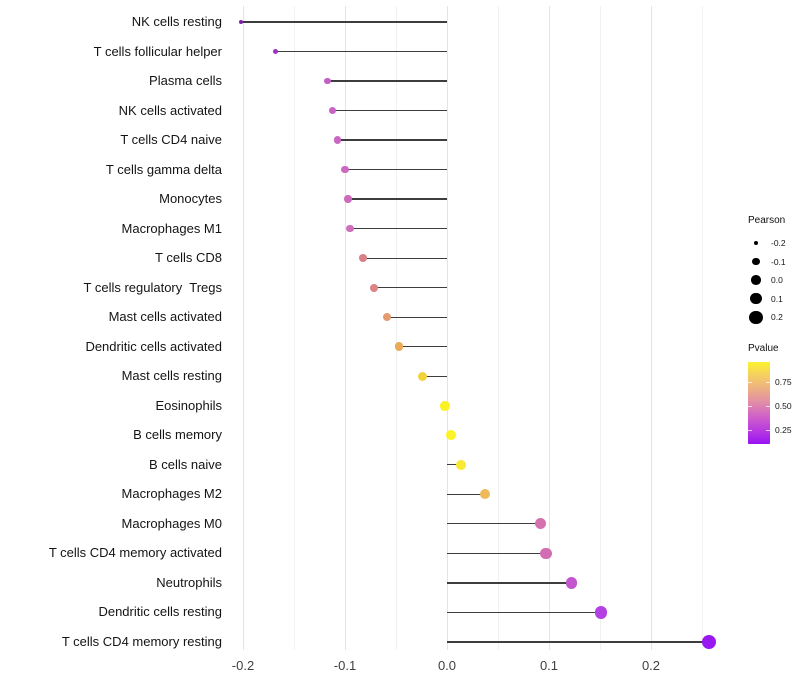 The image size is (800, 700). I want to click on size-legend-label: 0.0, so click(777, 280).